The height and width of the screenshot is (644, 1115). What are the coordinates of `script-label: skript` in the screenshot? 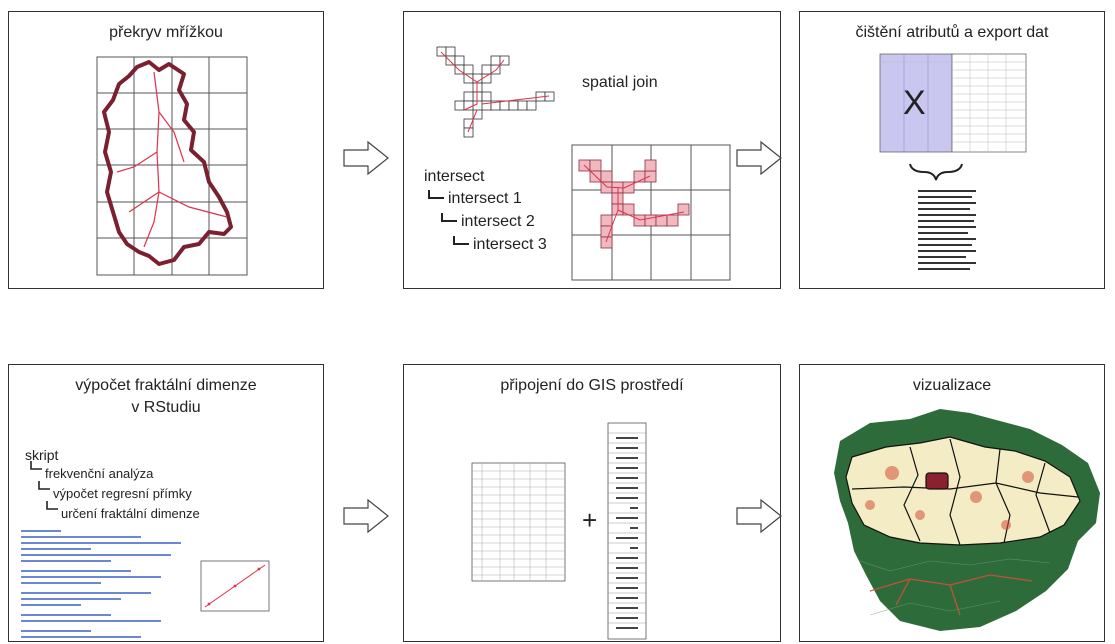 It's located at (42, 455).